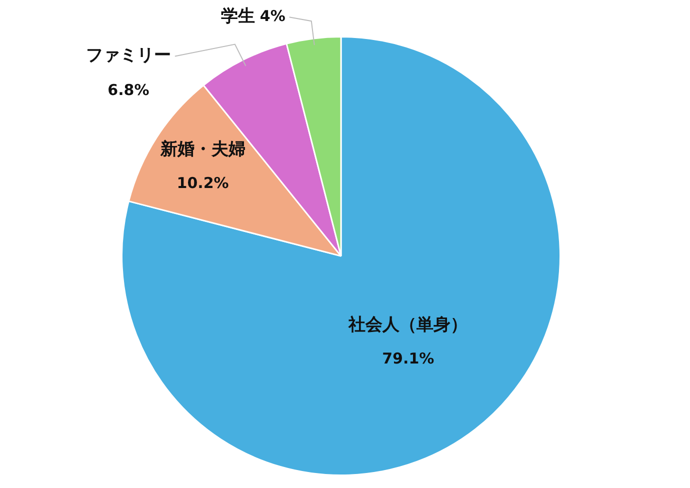 The width and height of the screenshot is (690, 488). I want to click on slice-label: 新婚・夫婦, so click(202, 149).